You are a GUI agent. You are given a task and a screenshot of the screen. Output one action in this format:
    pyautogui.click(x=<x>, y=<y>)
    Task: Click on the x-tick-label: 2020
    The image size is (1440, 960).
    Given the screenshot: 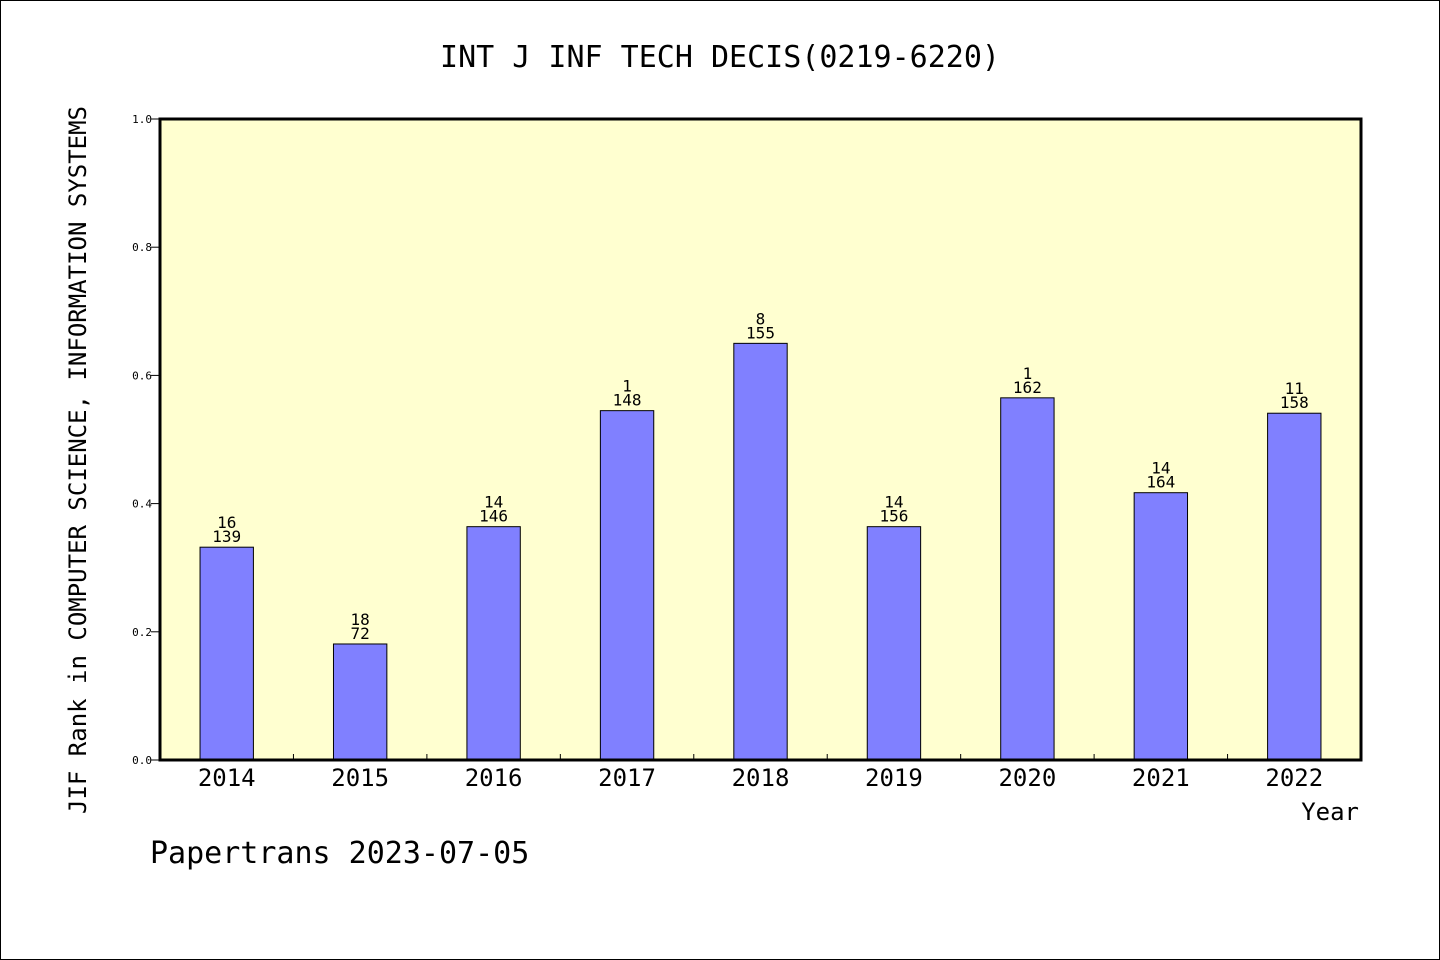 What is the action you would take?
    pyautogui.click(x=1027, y=778)
    